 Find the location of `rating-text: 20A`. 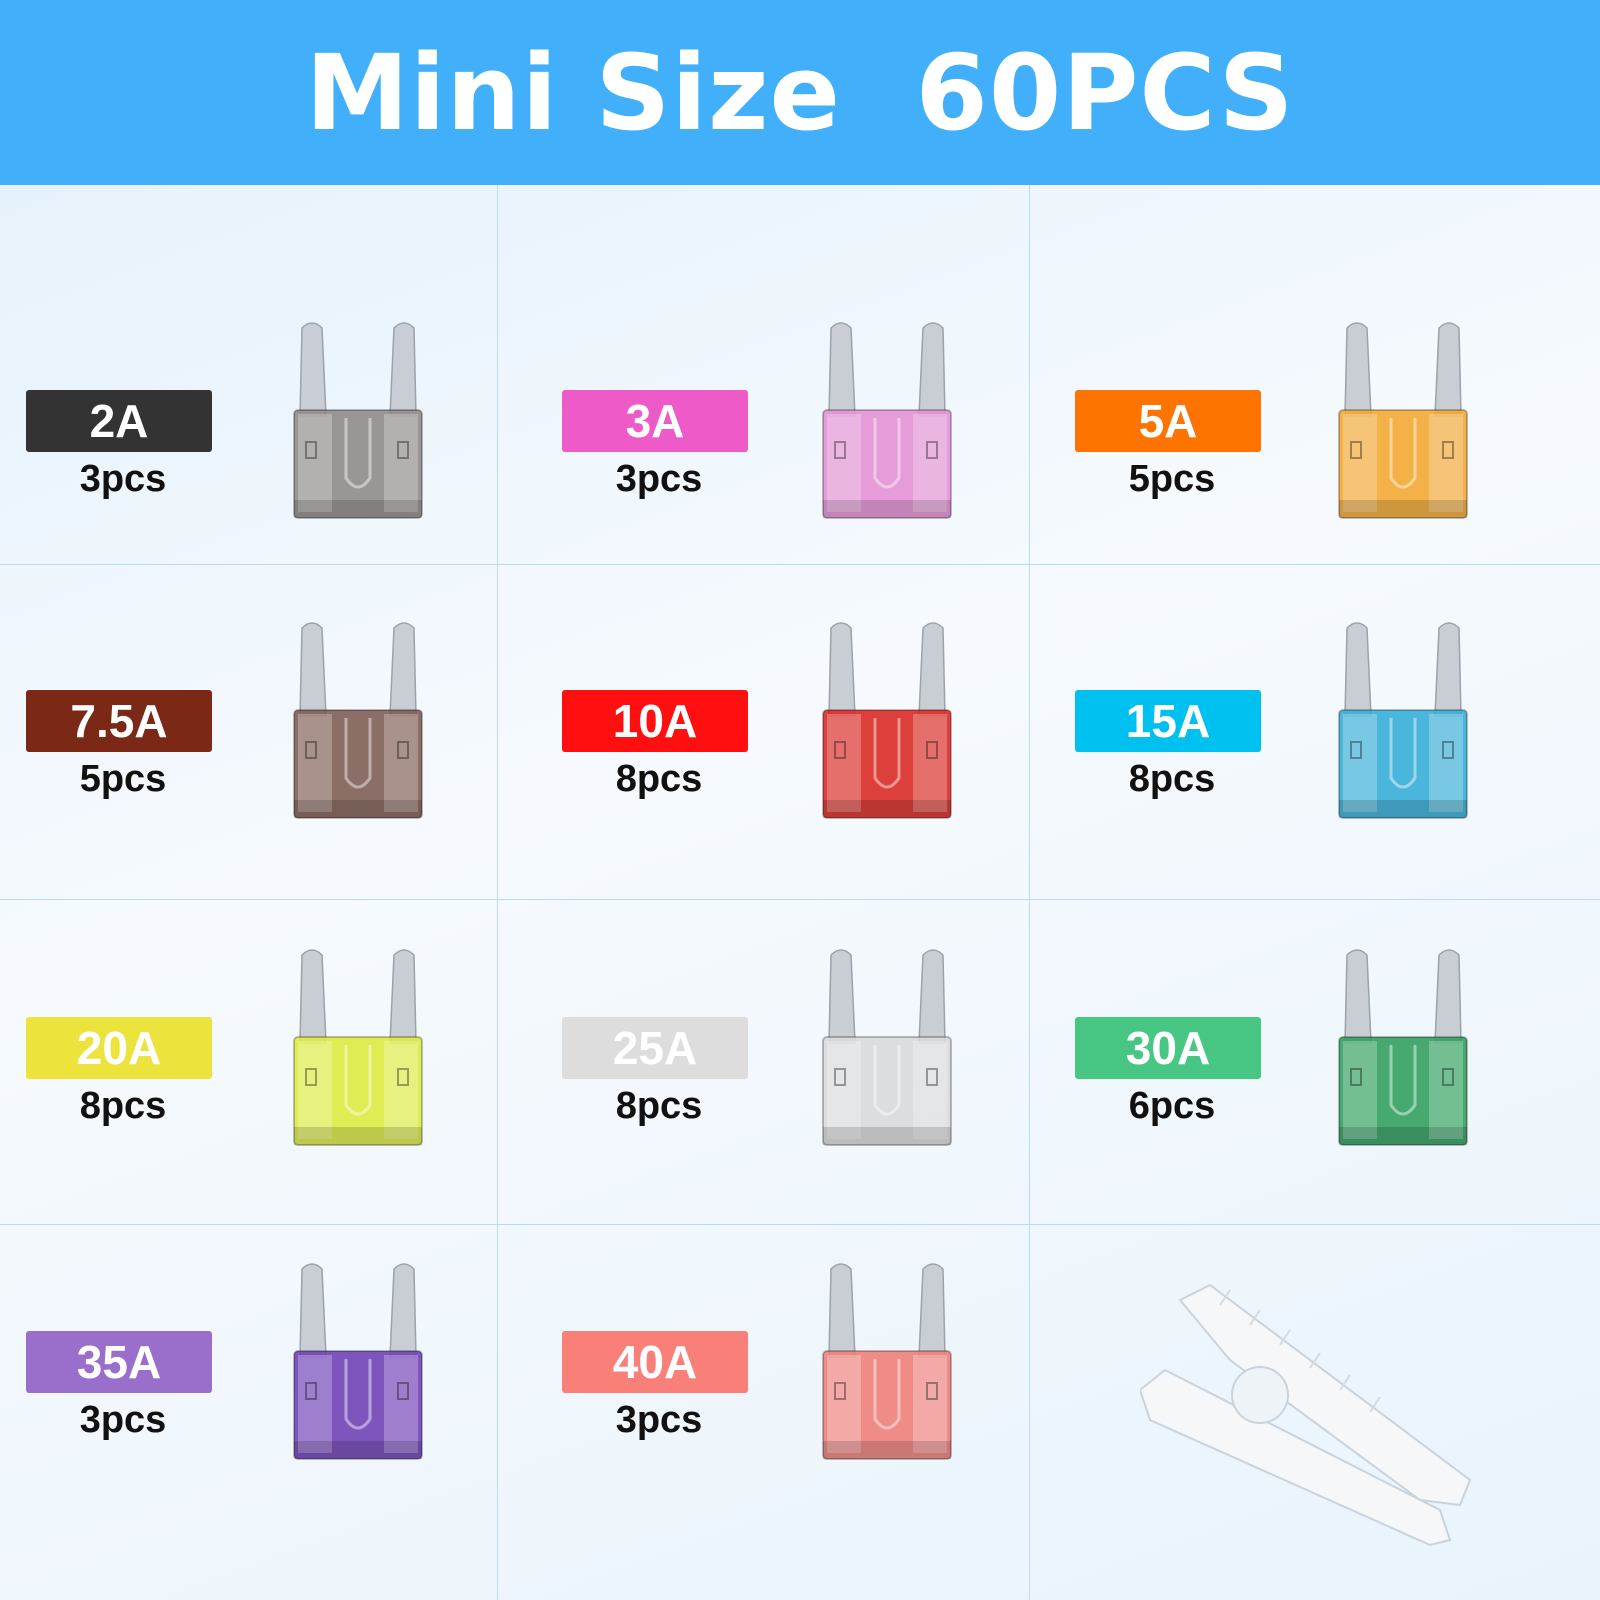

rating-text: 20A is located at coordinates (119, 1048).